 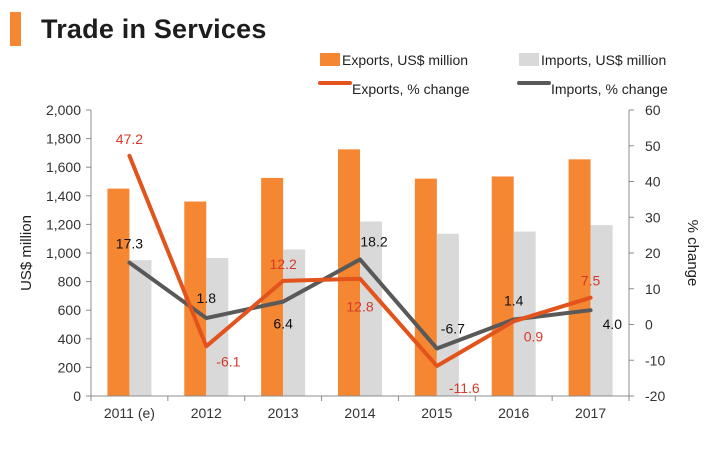 I want to click on left-tick-label: 1,200, so click(x=63, y=224).